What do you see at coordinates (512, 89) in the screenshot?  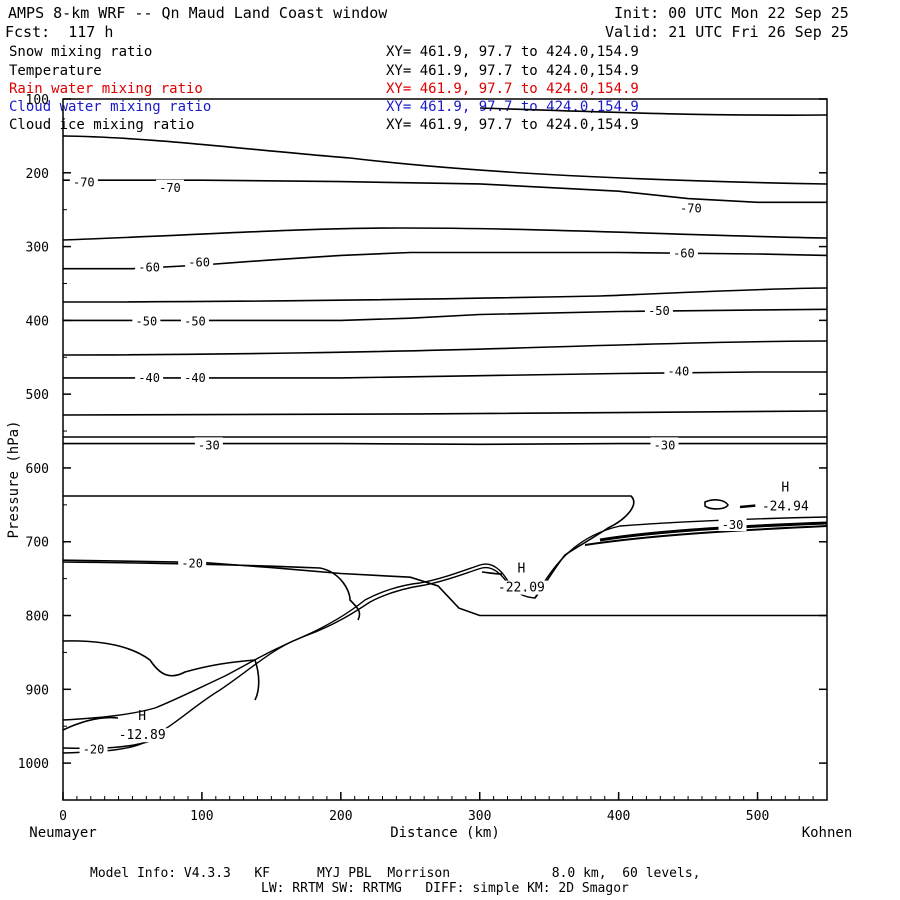 I see `legend-rain-xy: XY= 461.9, 97.7 to 424.0,154.9` at bounding box center [512, 89].